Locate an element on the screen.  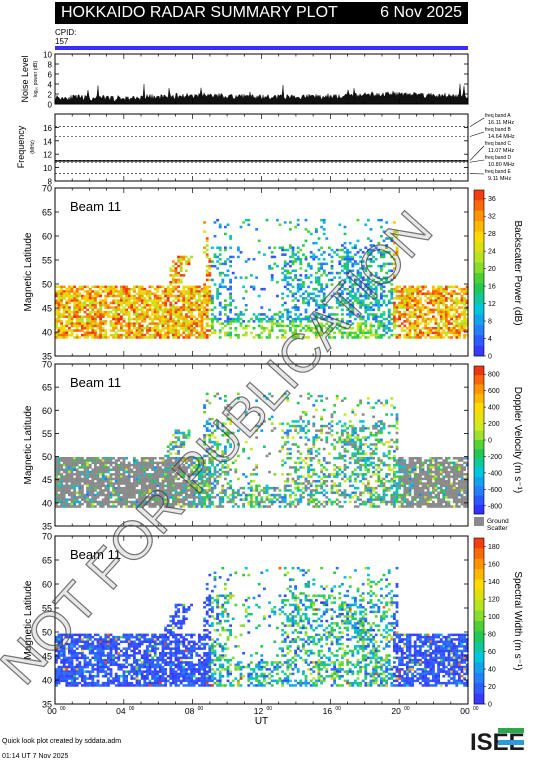
freq-band-label: freq band D is located at coordinates (498, 158).